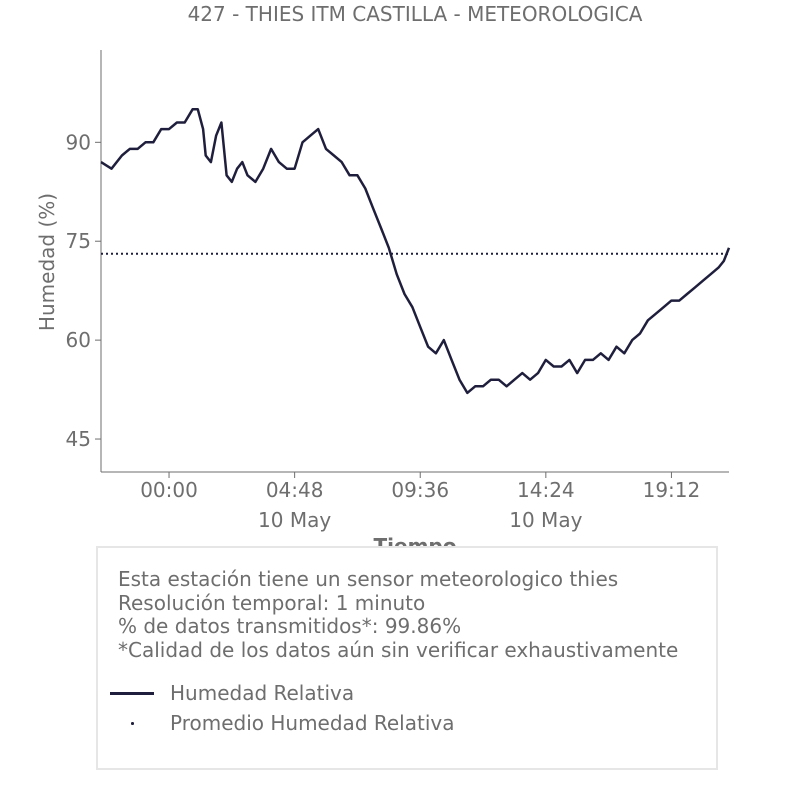 The width and height of the screenshot is (806, 806). Describe the element at coordinates (546, 490) in the screenshot. I see `x-tick-label: 14:24` at that location.